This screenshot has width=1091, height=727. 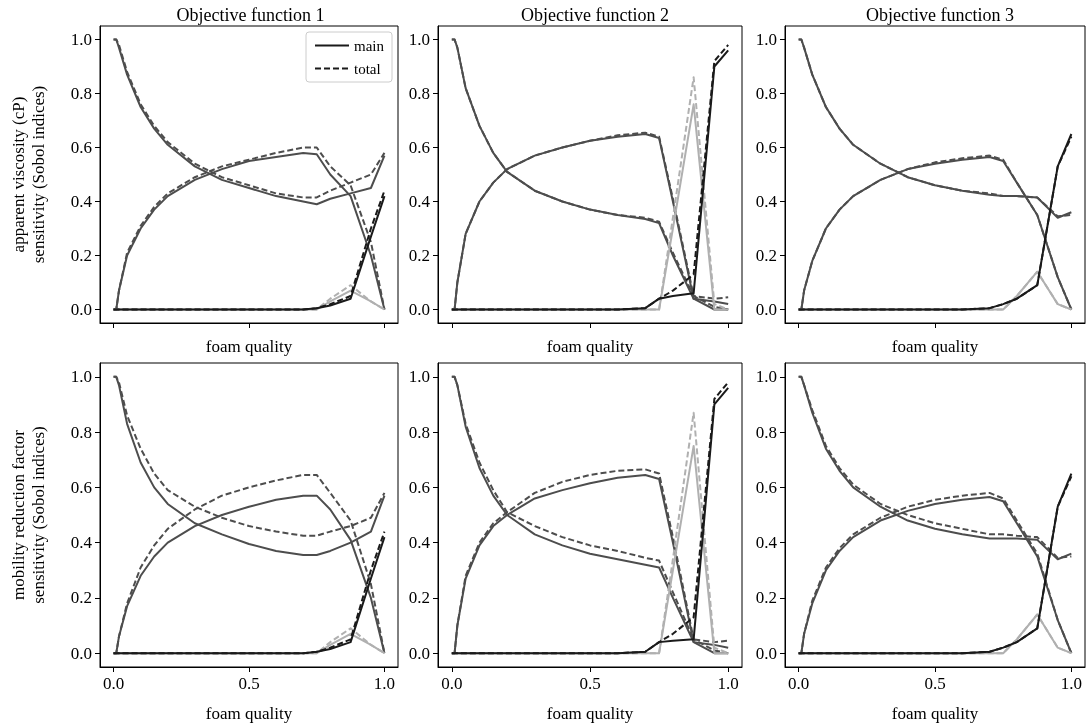 What do you see at coordinates (250, 15) in the screenshot?
I see `chart-title: Objective function 1` at bounding box center [250, 15].